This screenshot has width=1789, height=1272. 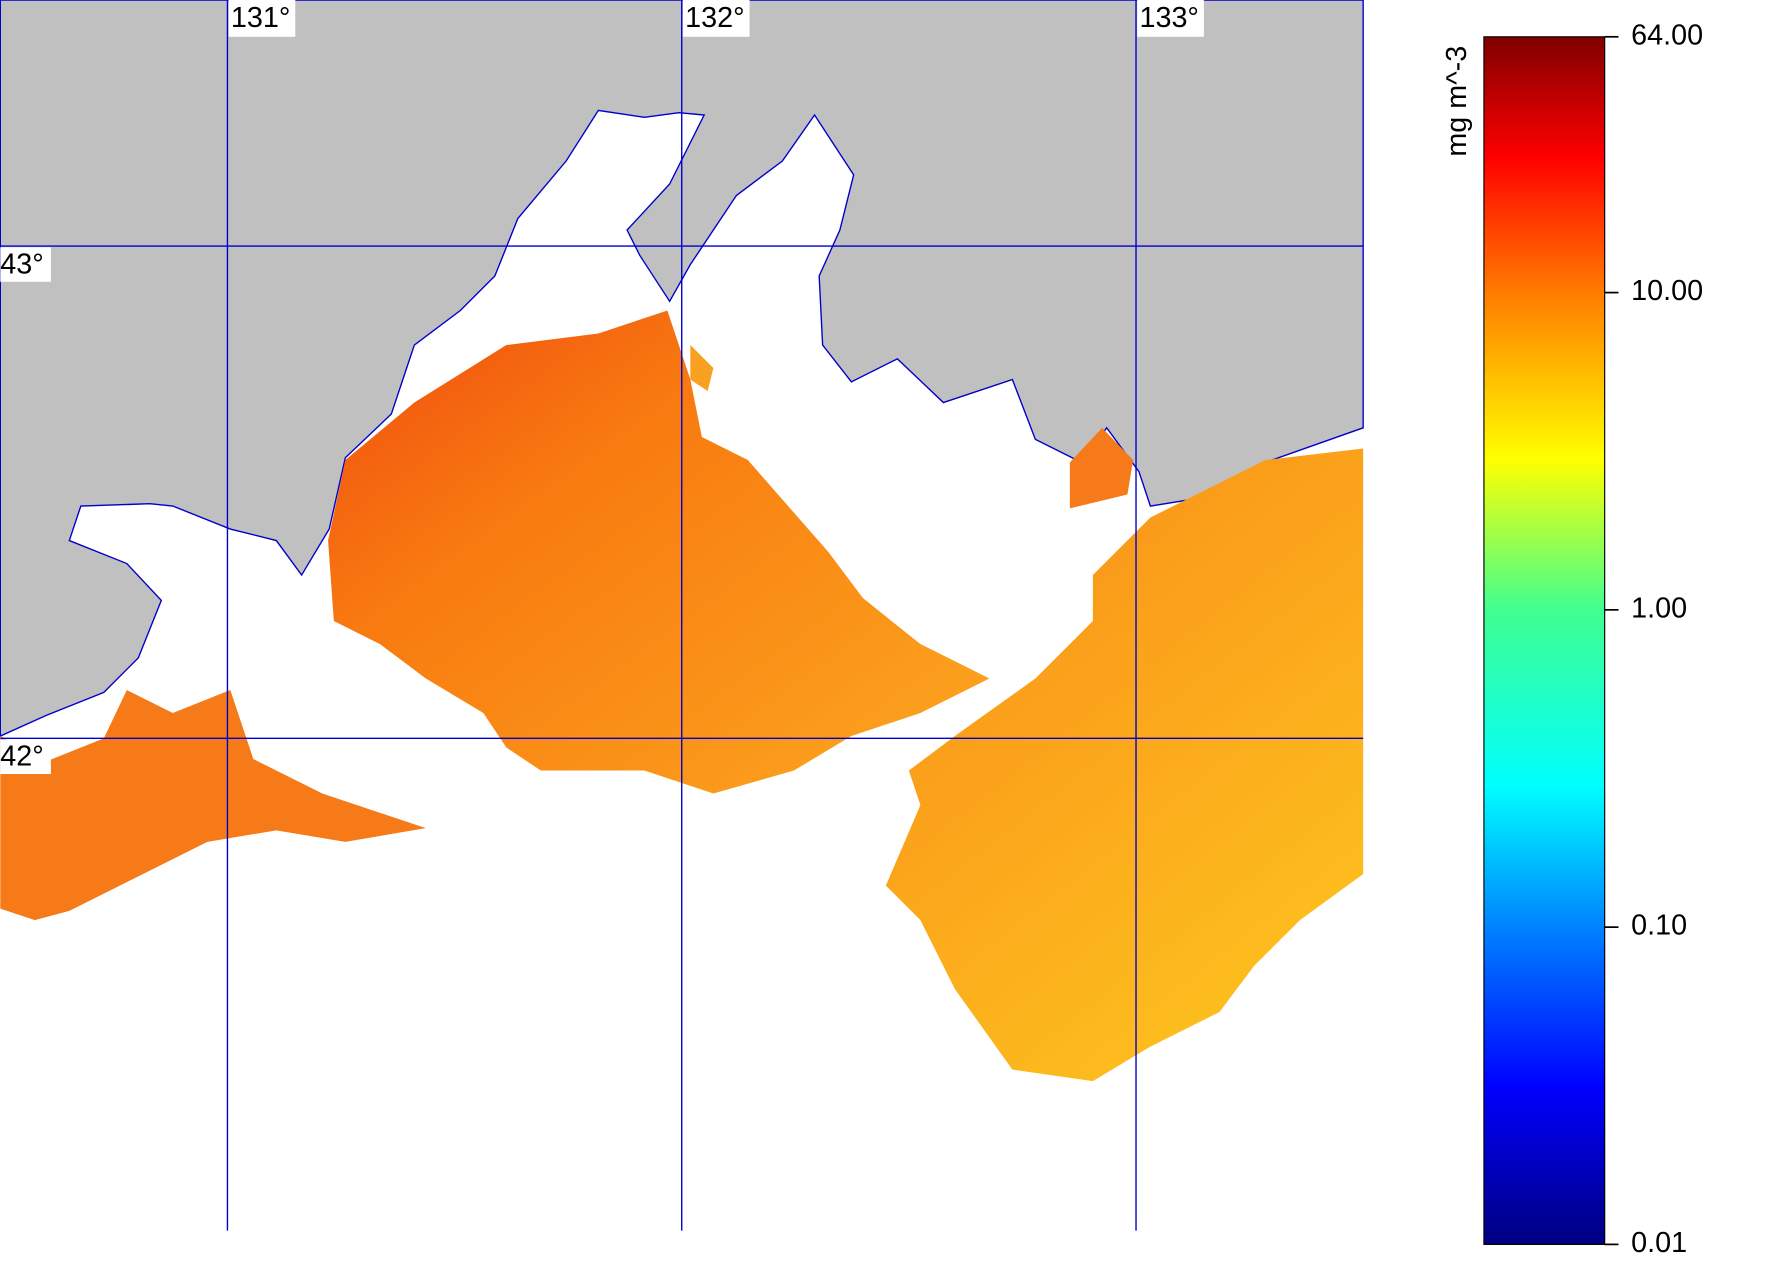 I want to click on longitude-label: 132°, so click(x=714, y=18).